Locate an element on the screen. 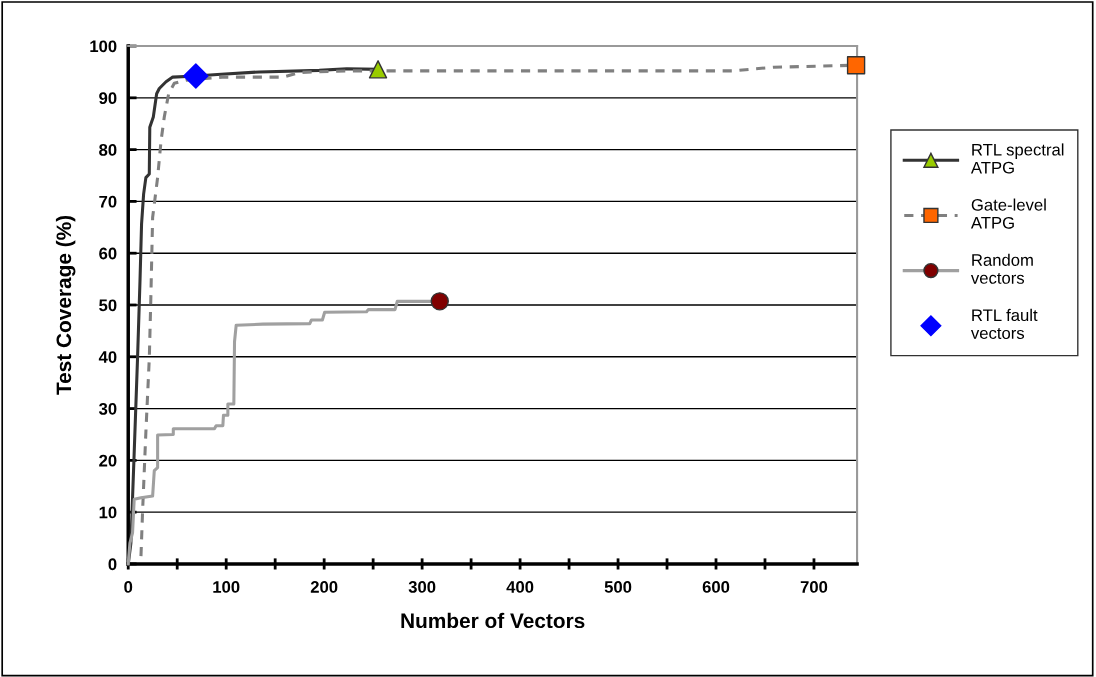 Image resolution: width=1096 pixels, height=677 pixels. y-tick-label: 100 is located at coordinates (103, 46).